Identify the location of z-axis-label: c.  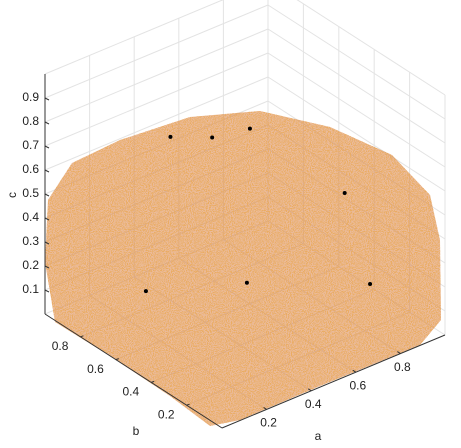
(12, 195).